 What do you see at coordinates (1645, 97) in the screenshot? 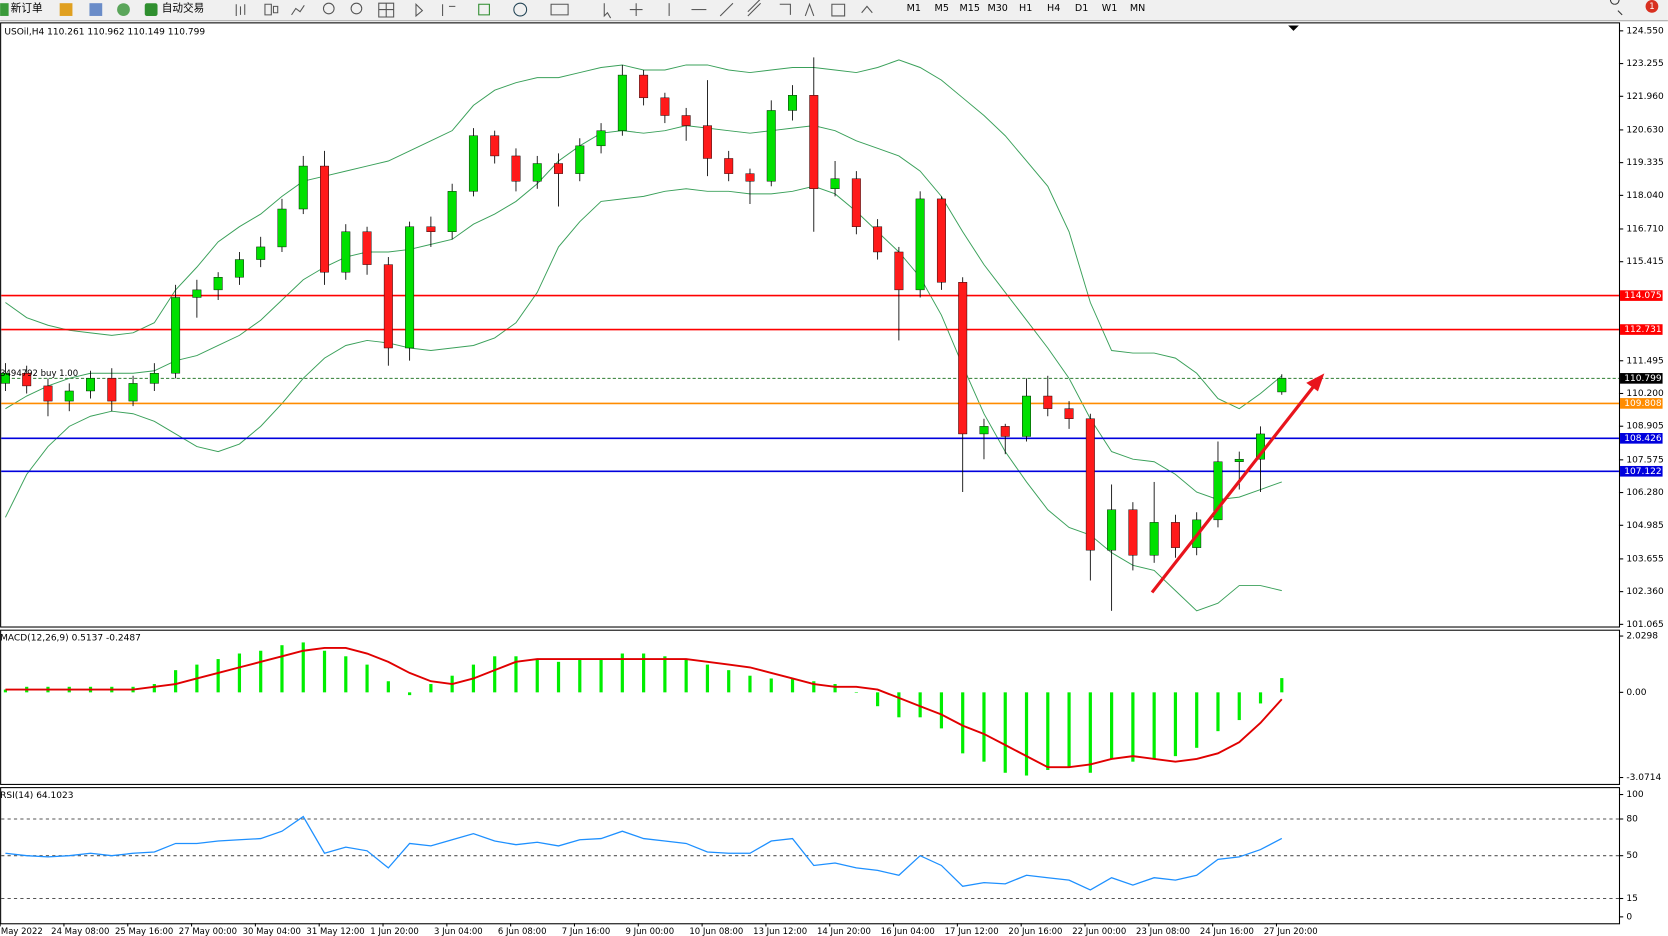
I see `y-tick-label: 121.960` at bounding box center [1645, 97].